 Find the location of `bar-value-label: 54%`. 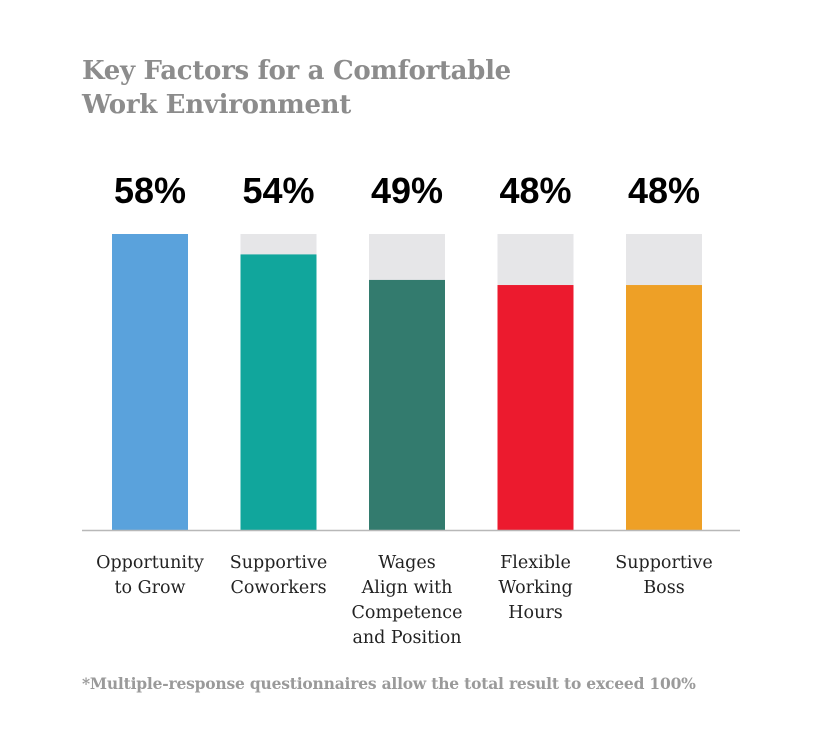

bar-value-label: 54% is located at coordinates (278, 190).